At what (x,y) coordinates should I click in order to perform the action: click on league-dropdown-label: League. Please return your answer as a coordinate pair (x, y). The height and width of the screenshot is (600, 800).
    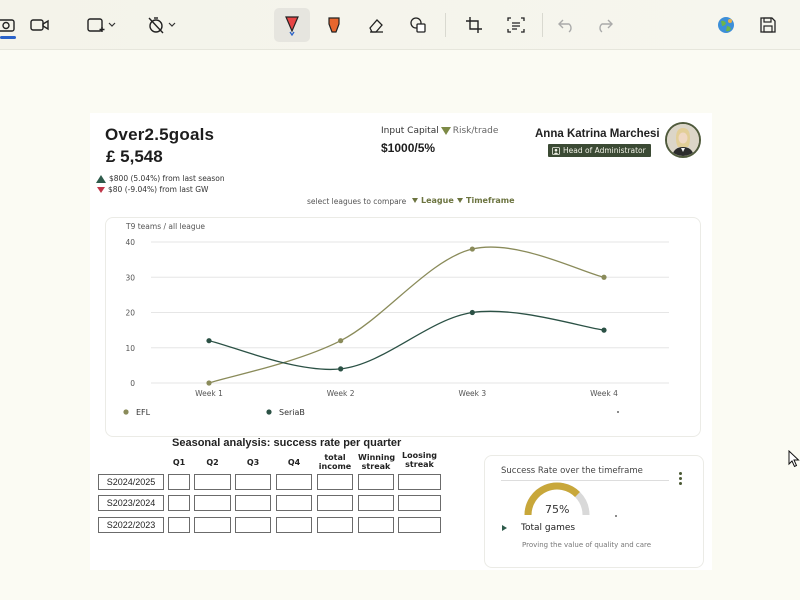
    Looking at the image, I should click on (437, 200).